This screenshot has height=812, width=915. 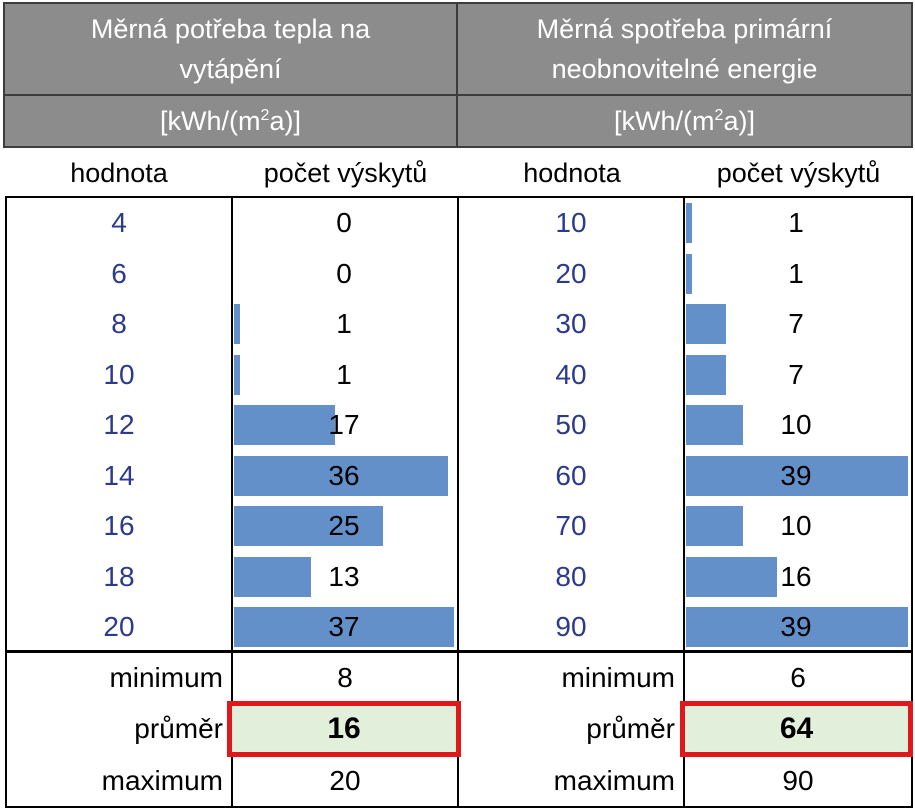 I want to click on right-row-value: 30, so click(x=571, y=323).